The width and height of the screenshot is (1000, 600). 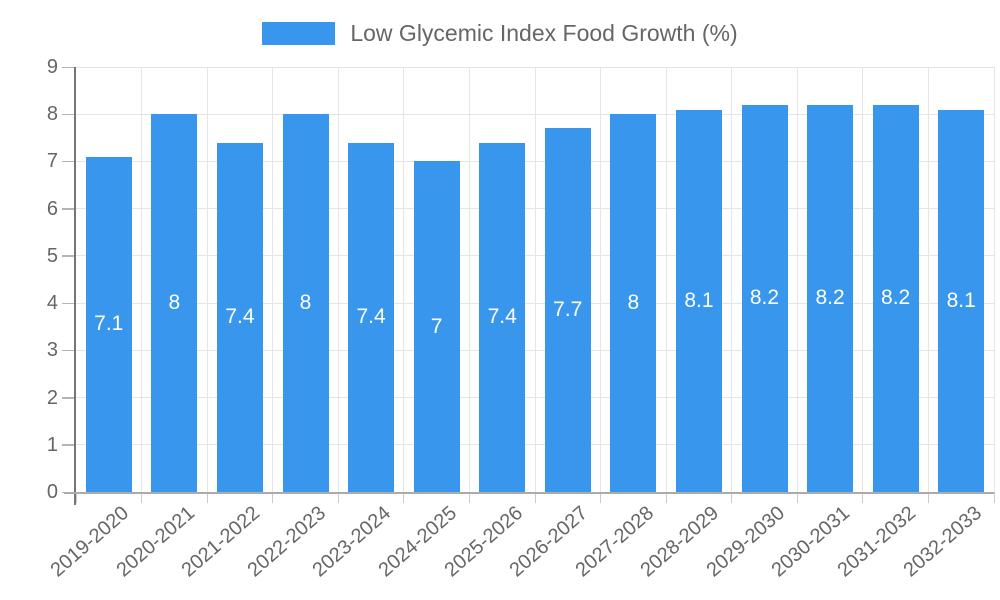 What do you see at coordinates (52, 303) in the screenshot?
I see `y-axis-tick-label: 4` at bounding box center [52, 303].